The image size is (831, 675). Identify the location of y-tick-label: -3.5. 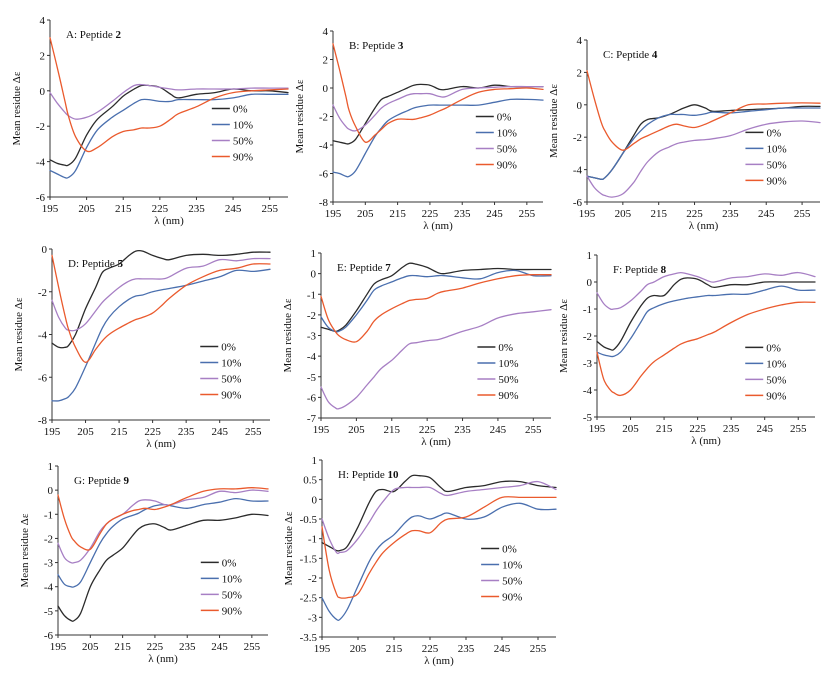
(309, 638).